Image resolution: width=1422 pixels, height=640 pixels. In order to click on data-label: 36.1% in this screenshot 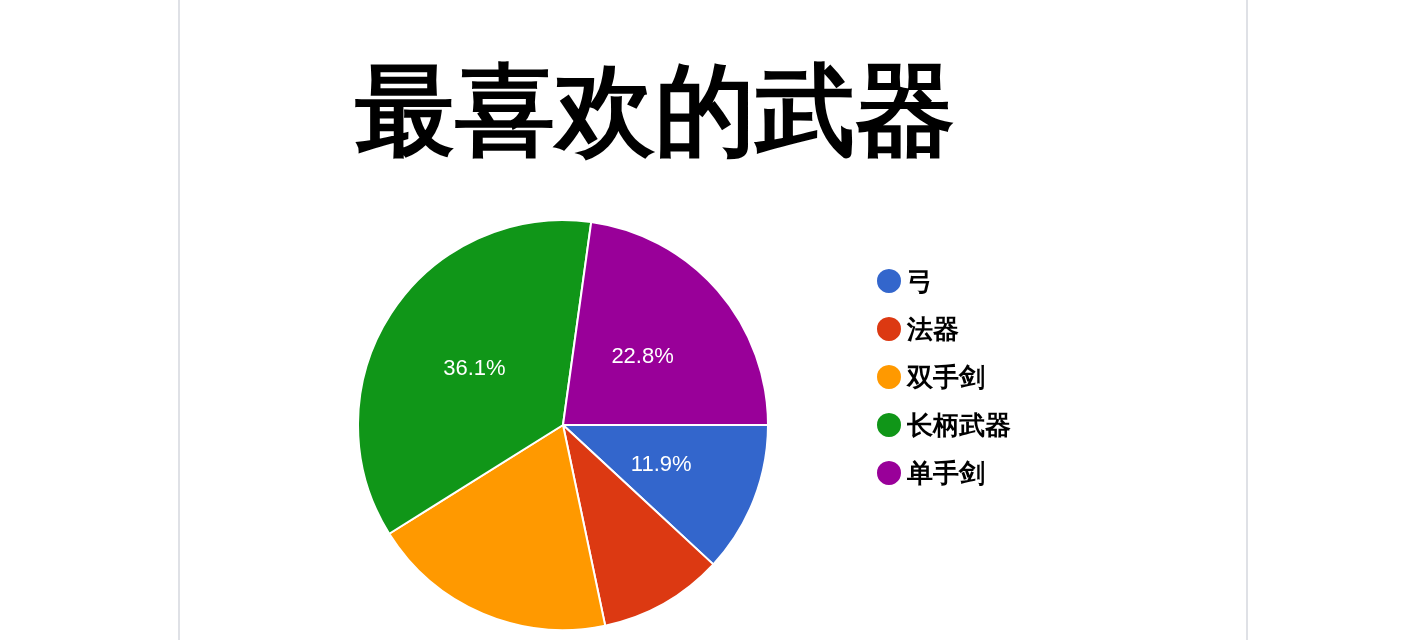, I will do `click(474, 368)`.